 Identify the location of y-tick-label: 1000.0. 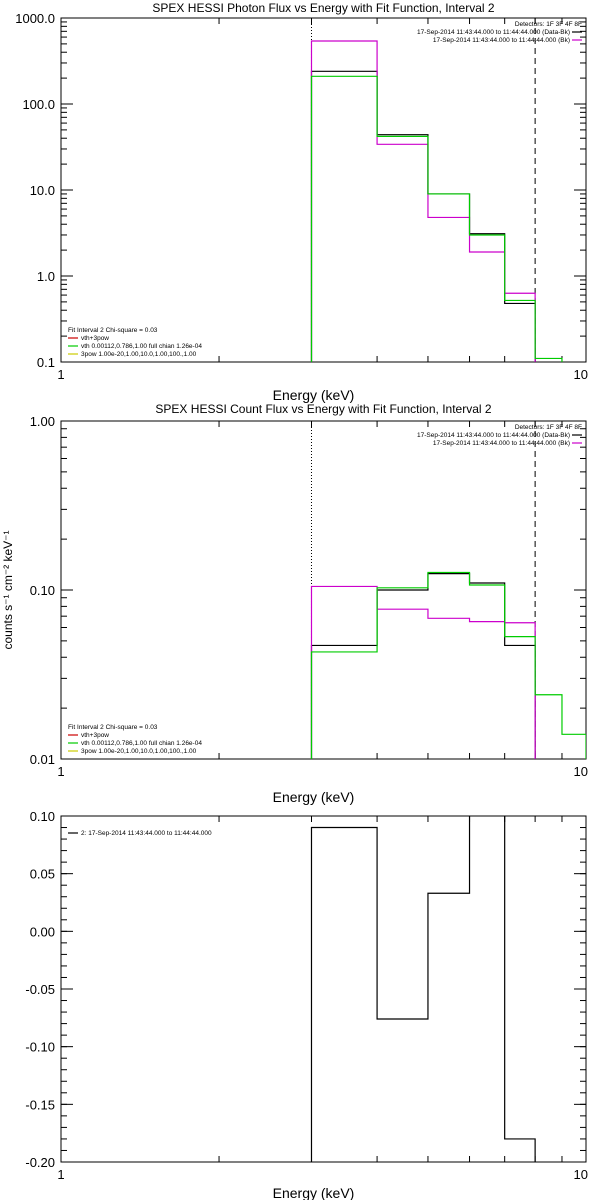
(35, 18).